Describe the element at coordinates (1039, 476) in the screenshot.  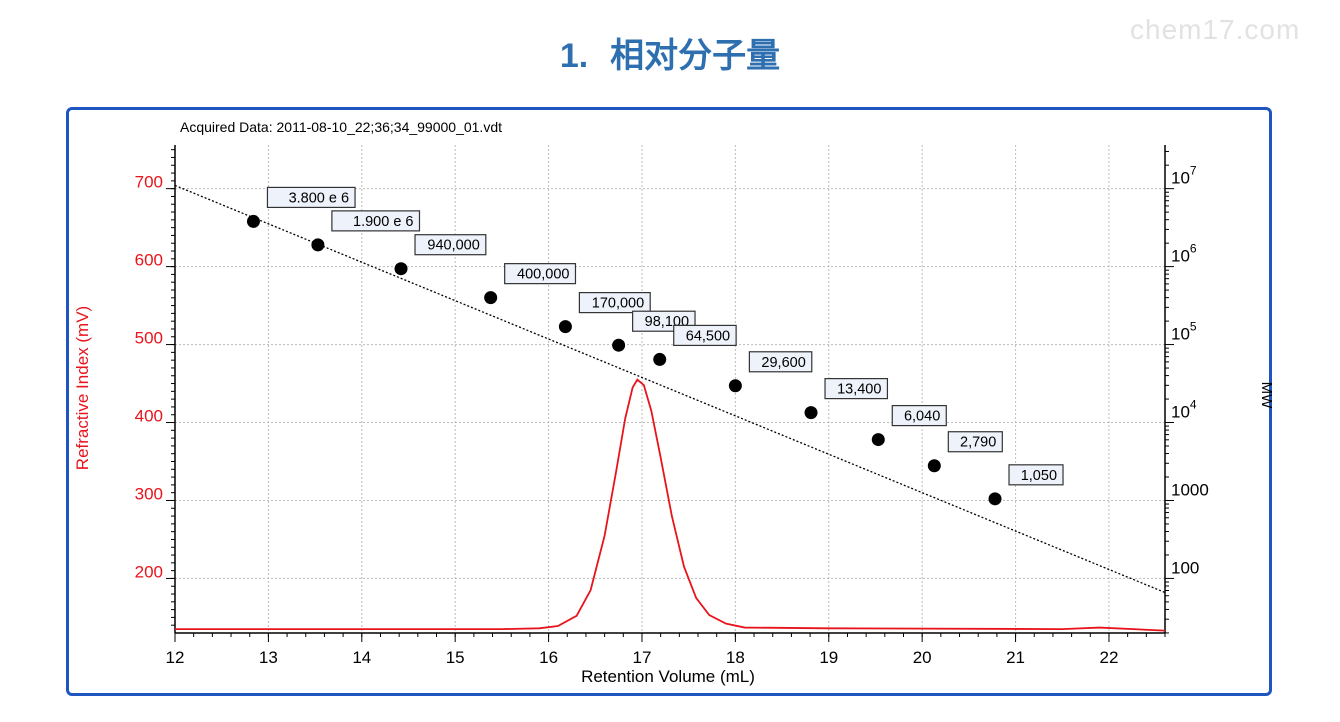
I see `point-label: 1,050` at that location.